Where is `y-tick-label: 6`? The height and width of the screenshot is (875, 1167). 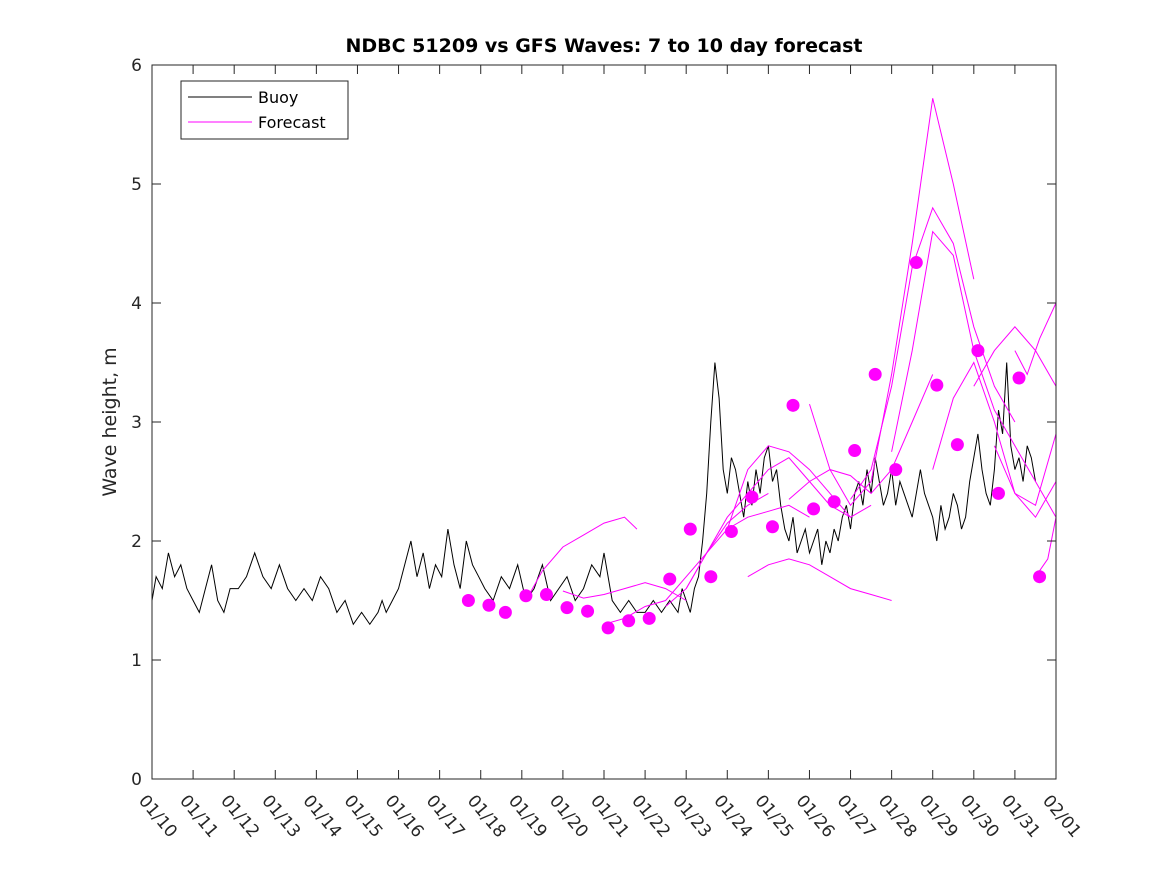
y-tick-label: 6 is located at coordinates (136, 66).